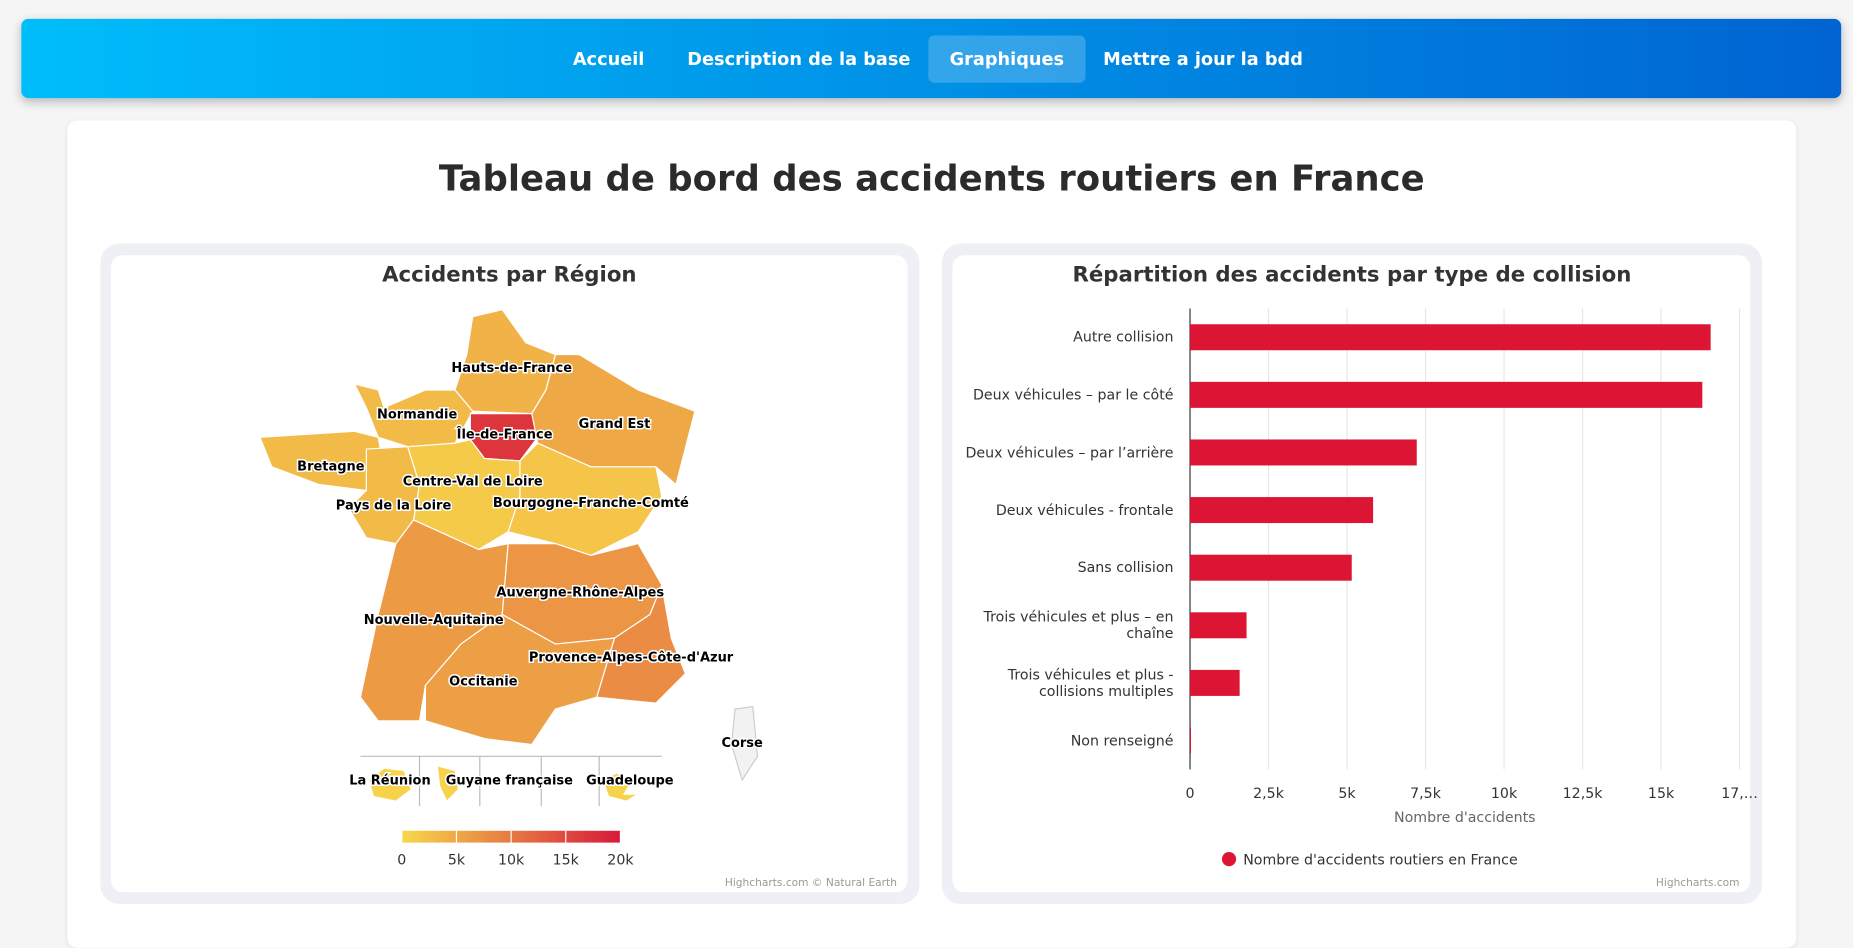 The height and width of the screenshot is (948, 1853). Describe the element at coordinates (1698, 882) in the screenshot. I see `credits: Highcharts.com` at that location.